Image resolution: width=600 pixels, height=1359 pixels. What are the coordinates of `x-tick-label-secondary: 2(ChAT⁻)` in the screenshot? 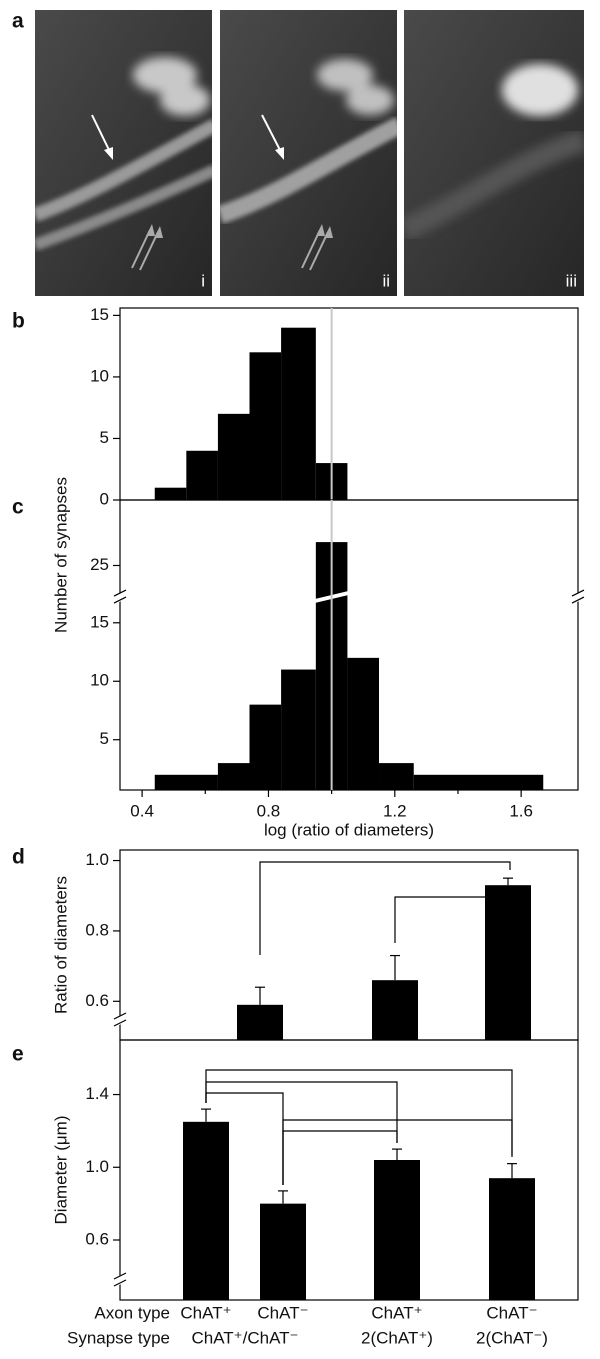 It's located at (512, 1337).